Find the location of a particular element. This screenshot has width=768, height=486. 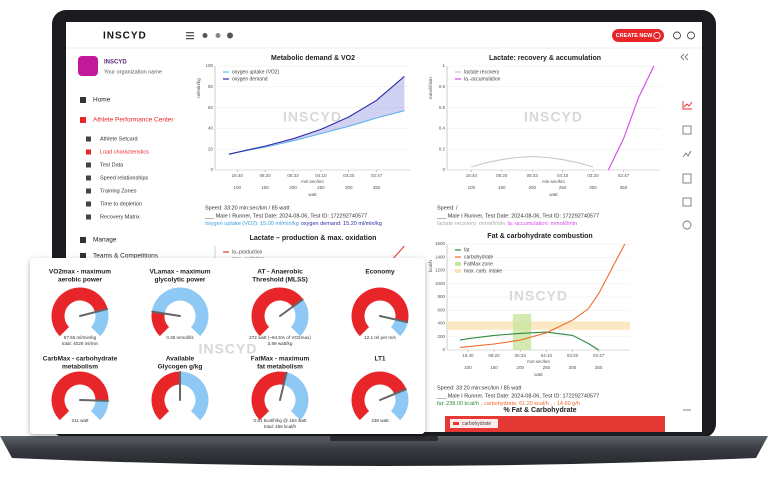

create-new-label: CREATE NEW is located at coordinates (634, 36).